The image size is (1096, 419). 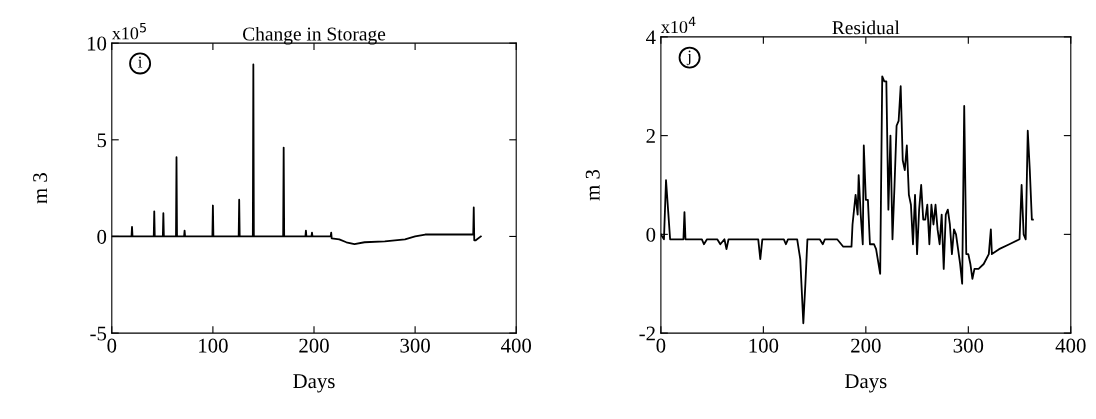 I want to click on y-tick-label: 4, so click(x=651, y=37).